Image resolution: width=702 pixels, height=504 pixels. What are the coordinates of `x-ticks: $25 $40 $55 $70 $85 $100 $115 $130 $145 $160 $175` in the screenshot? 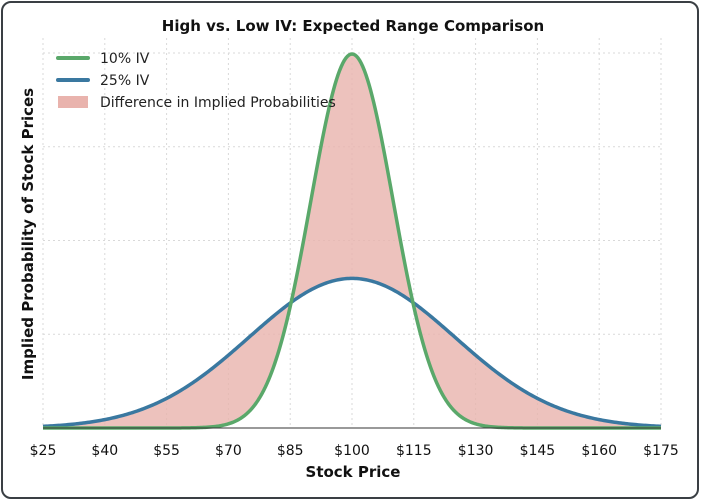 It's located at (354, 451).